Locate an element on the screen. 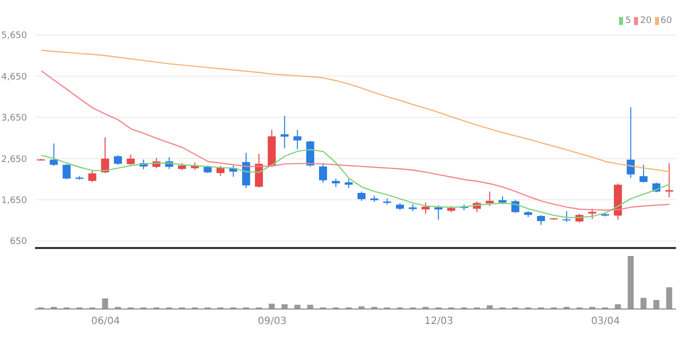 The width and height of the screenshot is (690, 339). legend-label: 60 is located at coordinates (666, 21).